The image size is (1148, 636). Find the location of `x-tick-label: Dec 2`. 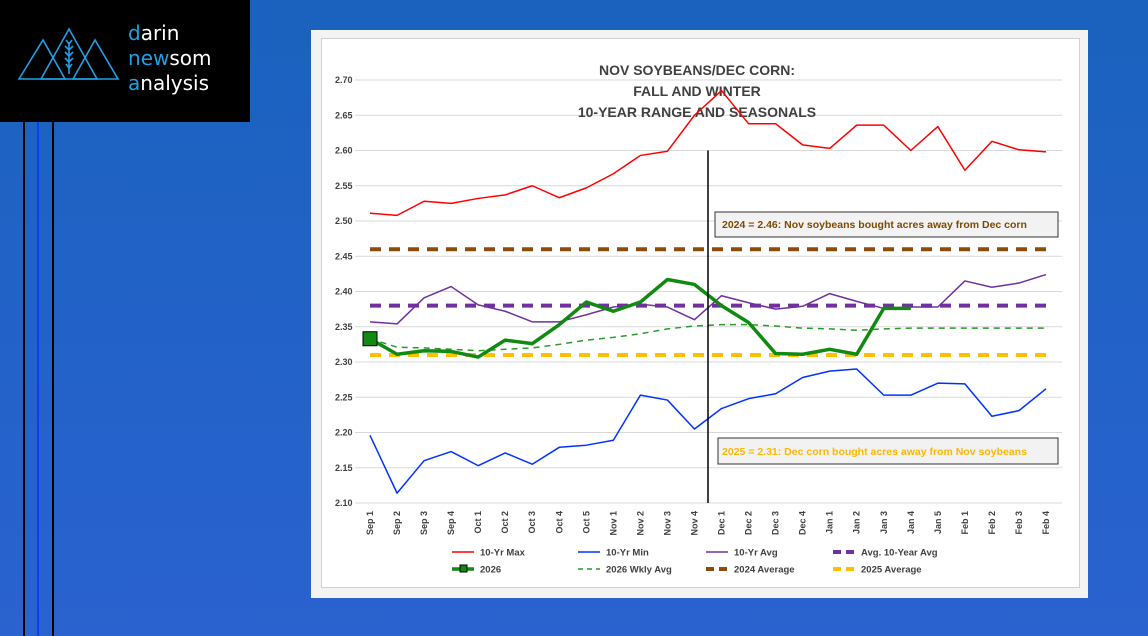

x-tick-label: Dec 2 is located at coordinates (749, 523).